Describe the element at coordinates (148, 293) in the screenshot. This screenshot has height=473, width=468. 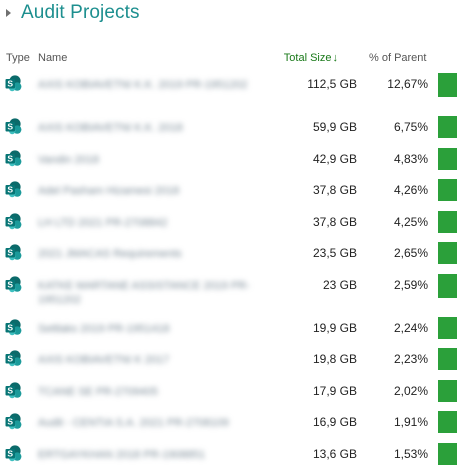
I see `row-name: KATKE MARTANE ASSISTANCE 2019 PR-1951202` at that location.